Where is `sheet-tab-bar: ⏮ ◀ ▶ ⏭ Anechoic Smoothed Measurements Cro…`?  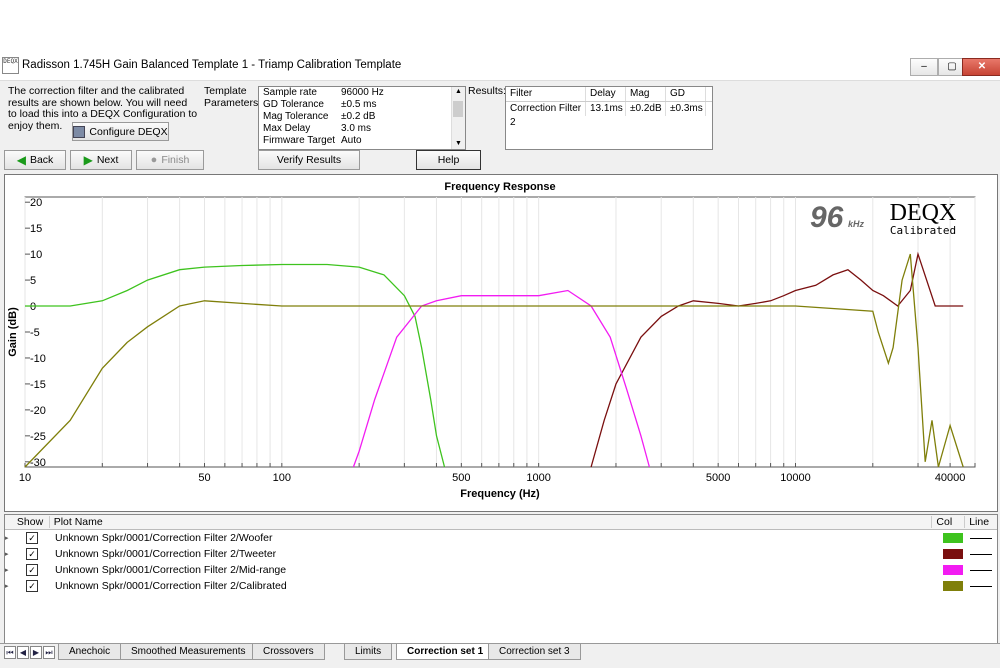 sheet-tab-bar: ⏮ ◀ ▶ ⏭ Anechoic Smoothed Measurements Cro… is located at coordinates (500, 652).